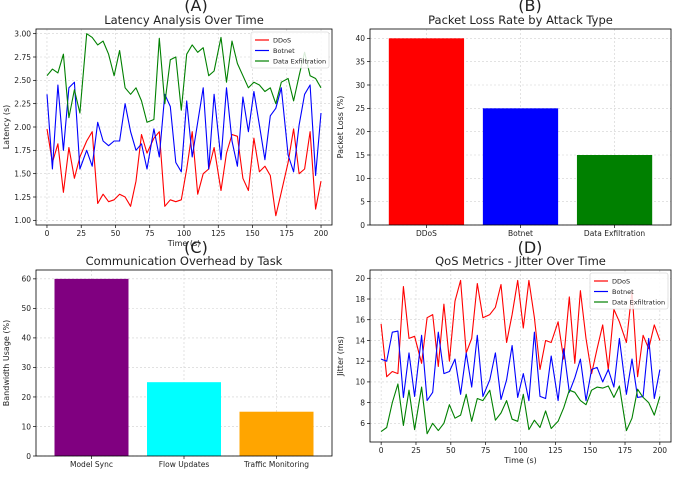 This screenshot has height=479, width=677. Describe the element at coordinates (22, 173) in the screenshot. I see `y-tick-label: 1.50` at that location.